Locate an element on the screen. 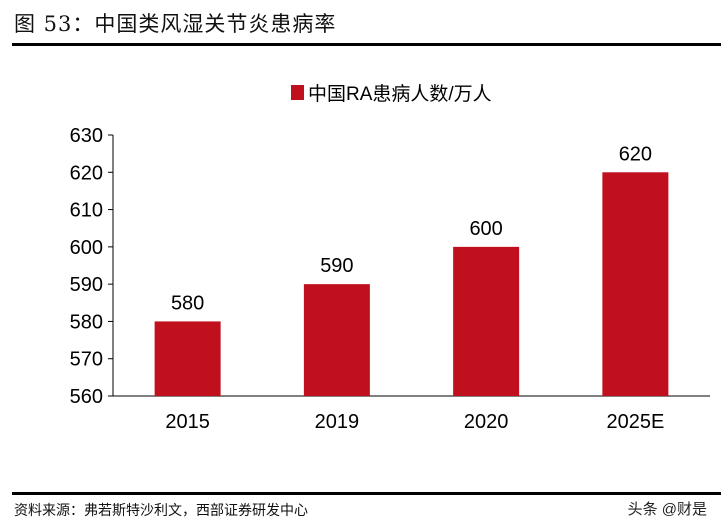  data-label: 590 is located at coordinates (336, 266).